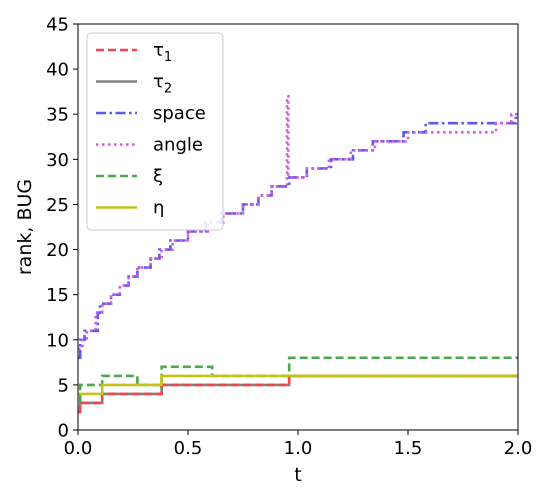 This screenshot has height=500, width=550. I want to click on y-tick-label: 25, so click(57, 205).